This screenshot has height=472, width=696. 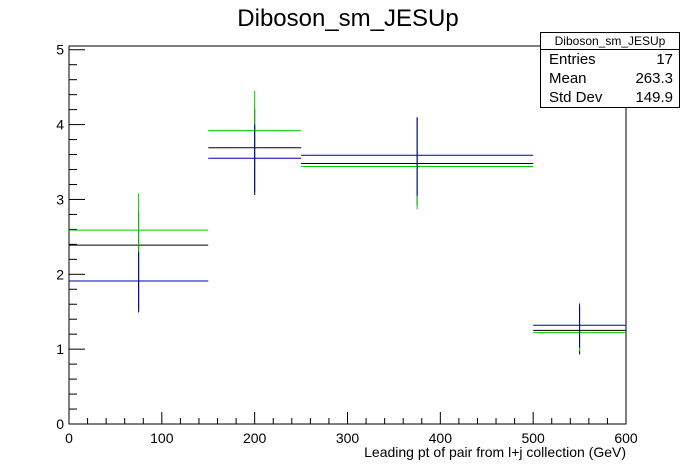 I want to click on mean-value: 263.3, so click(x=654, y=78).